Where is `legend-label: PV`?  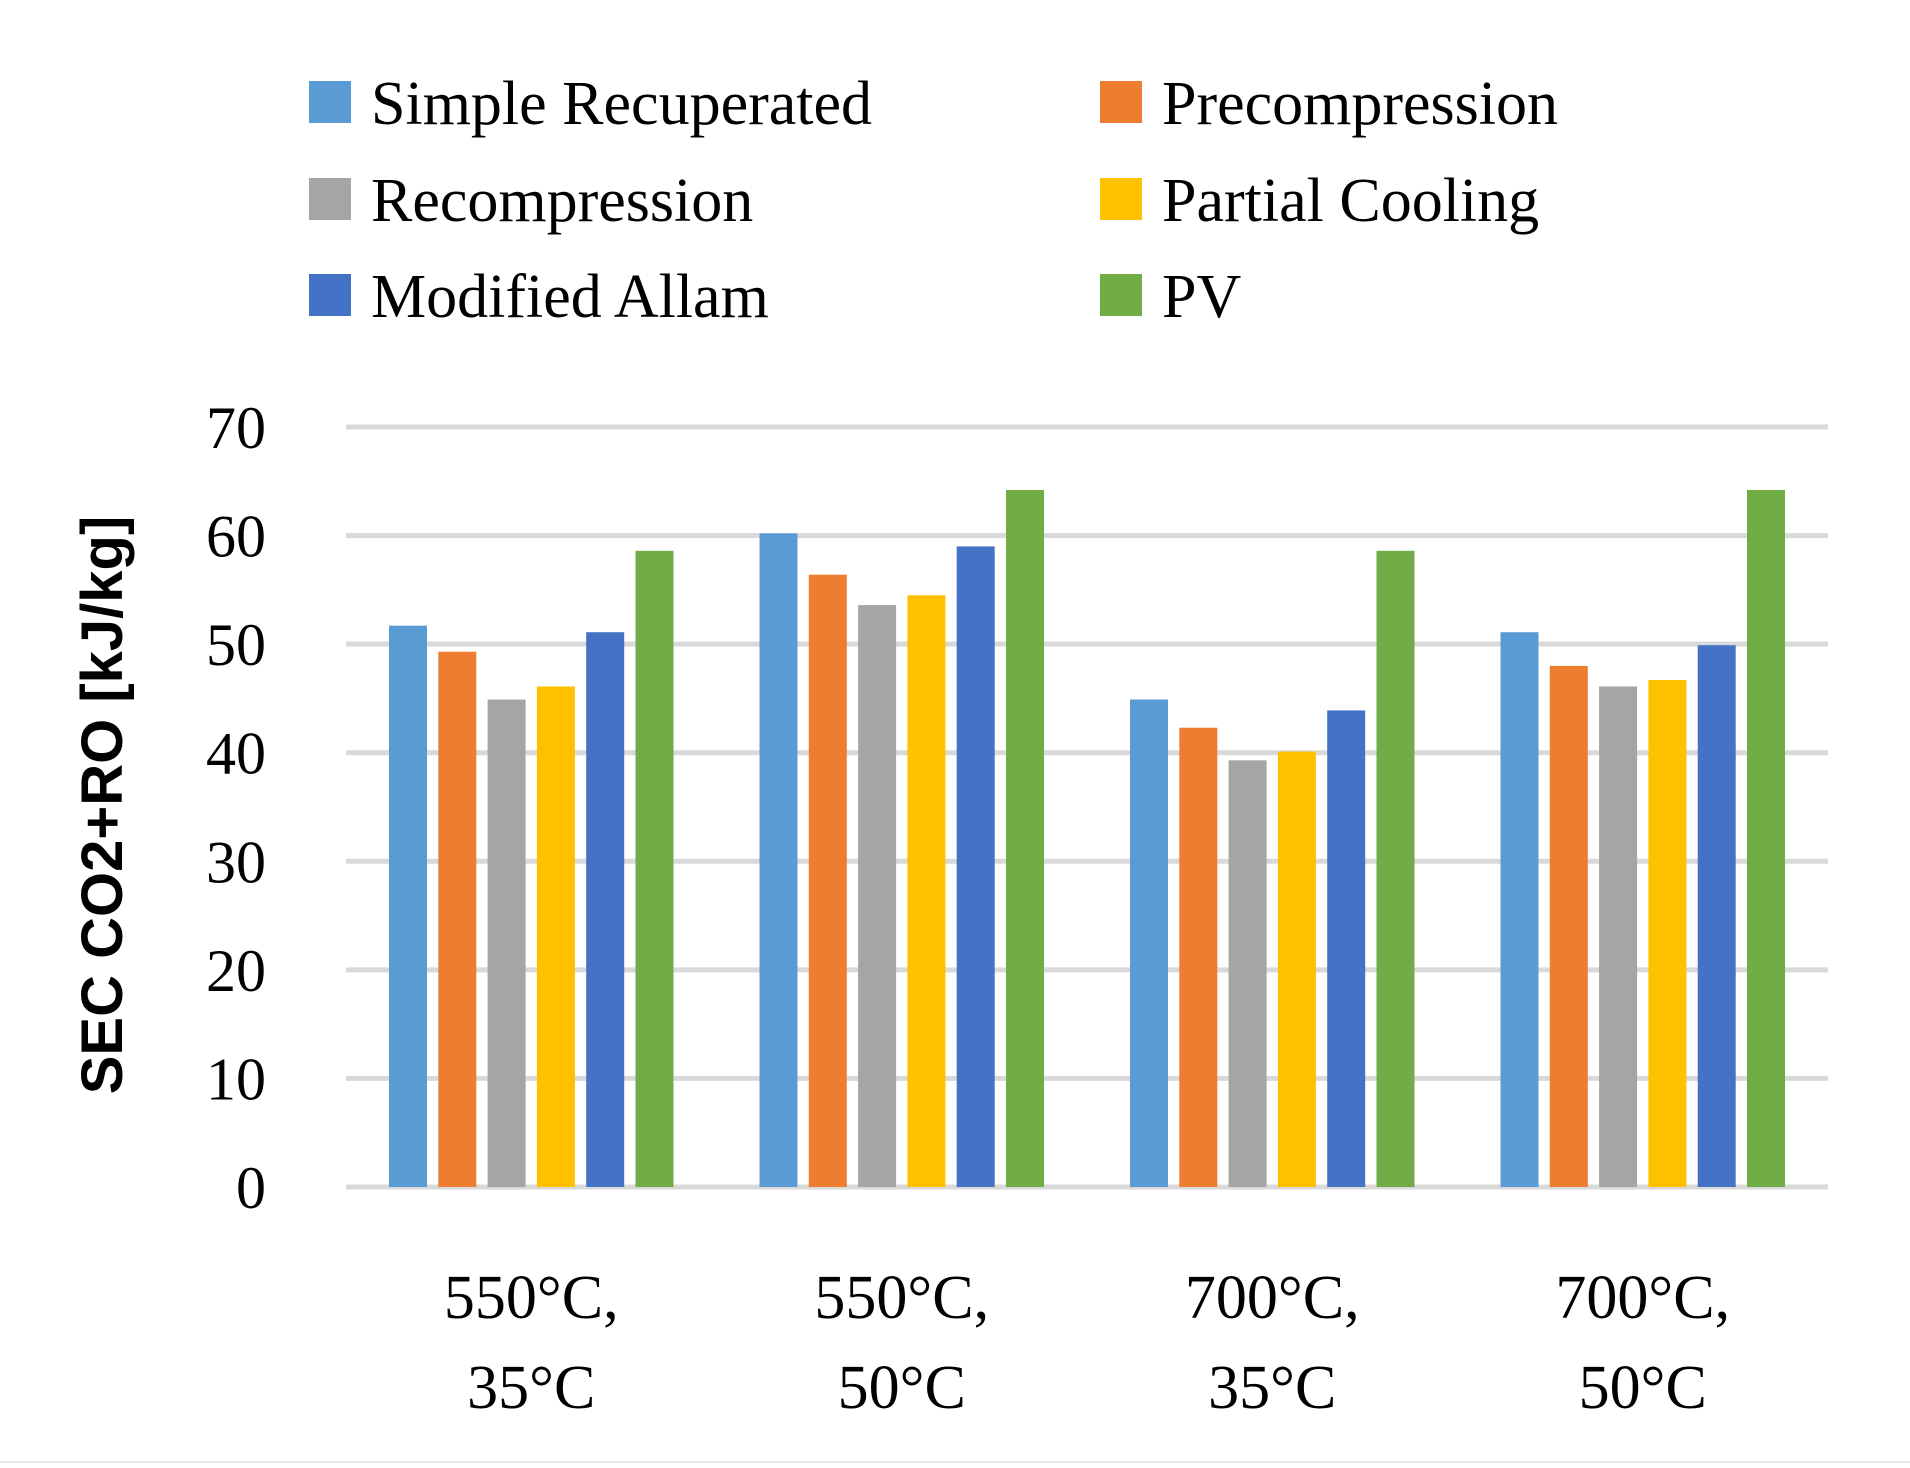
legend-label: PV is located at coordinates (1201, 297).